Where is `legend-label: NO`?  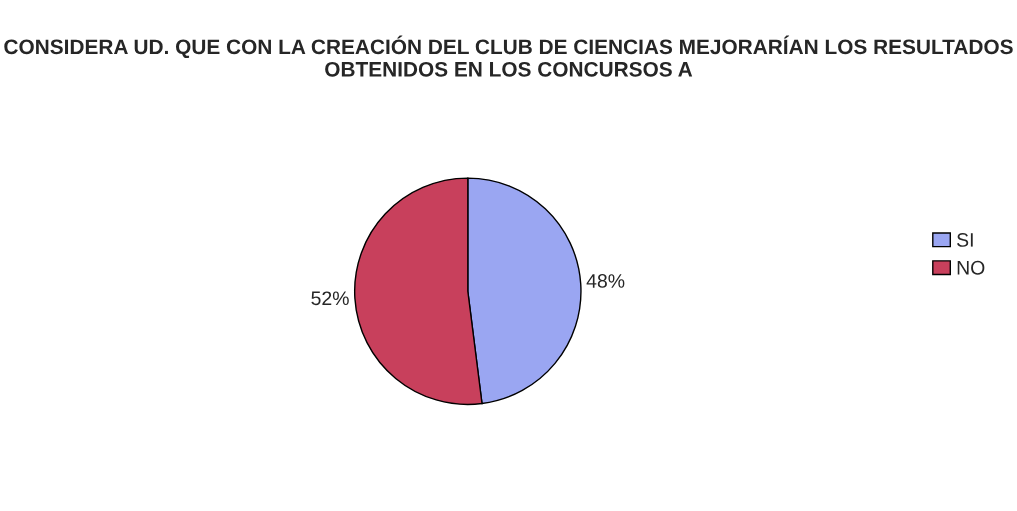
legend-label: NO is located at coordinates (971, 267).